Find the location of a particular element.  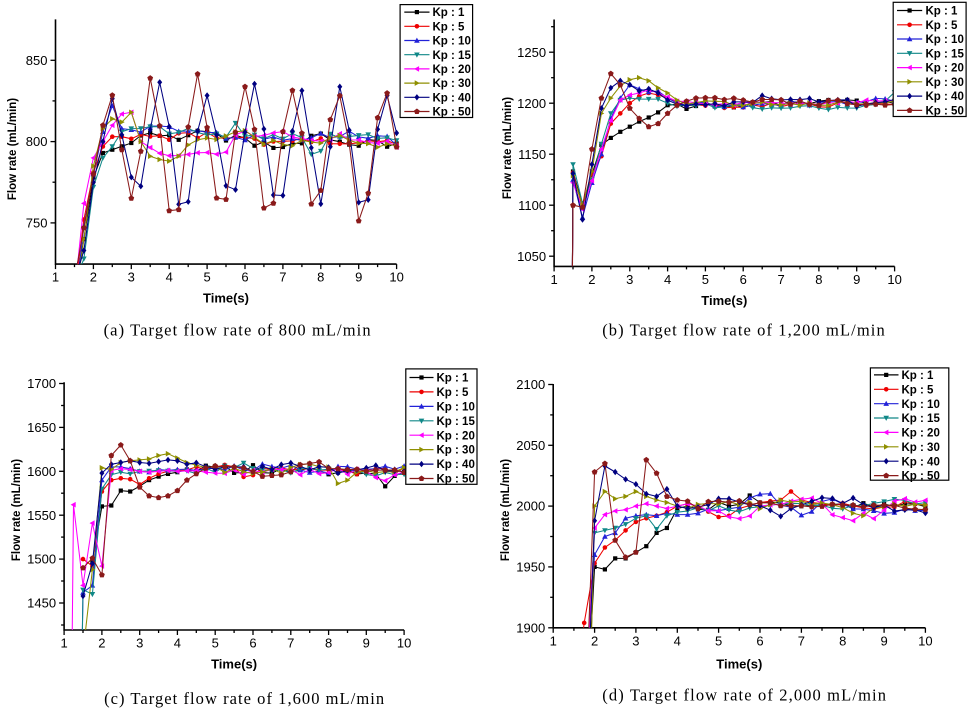

svg-text: 1200 is located at coordinates (531, 103).